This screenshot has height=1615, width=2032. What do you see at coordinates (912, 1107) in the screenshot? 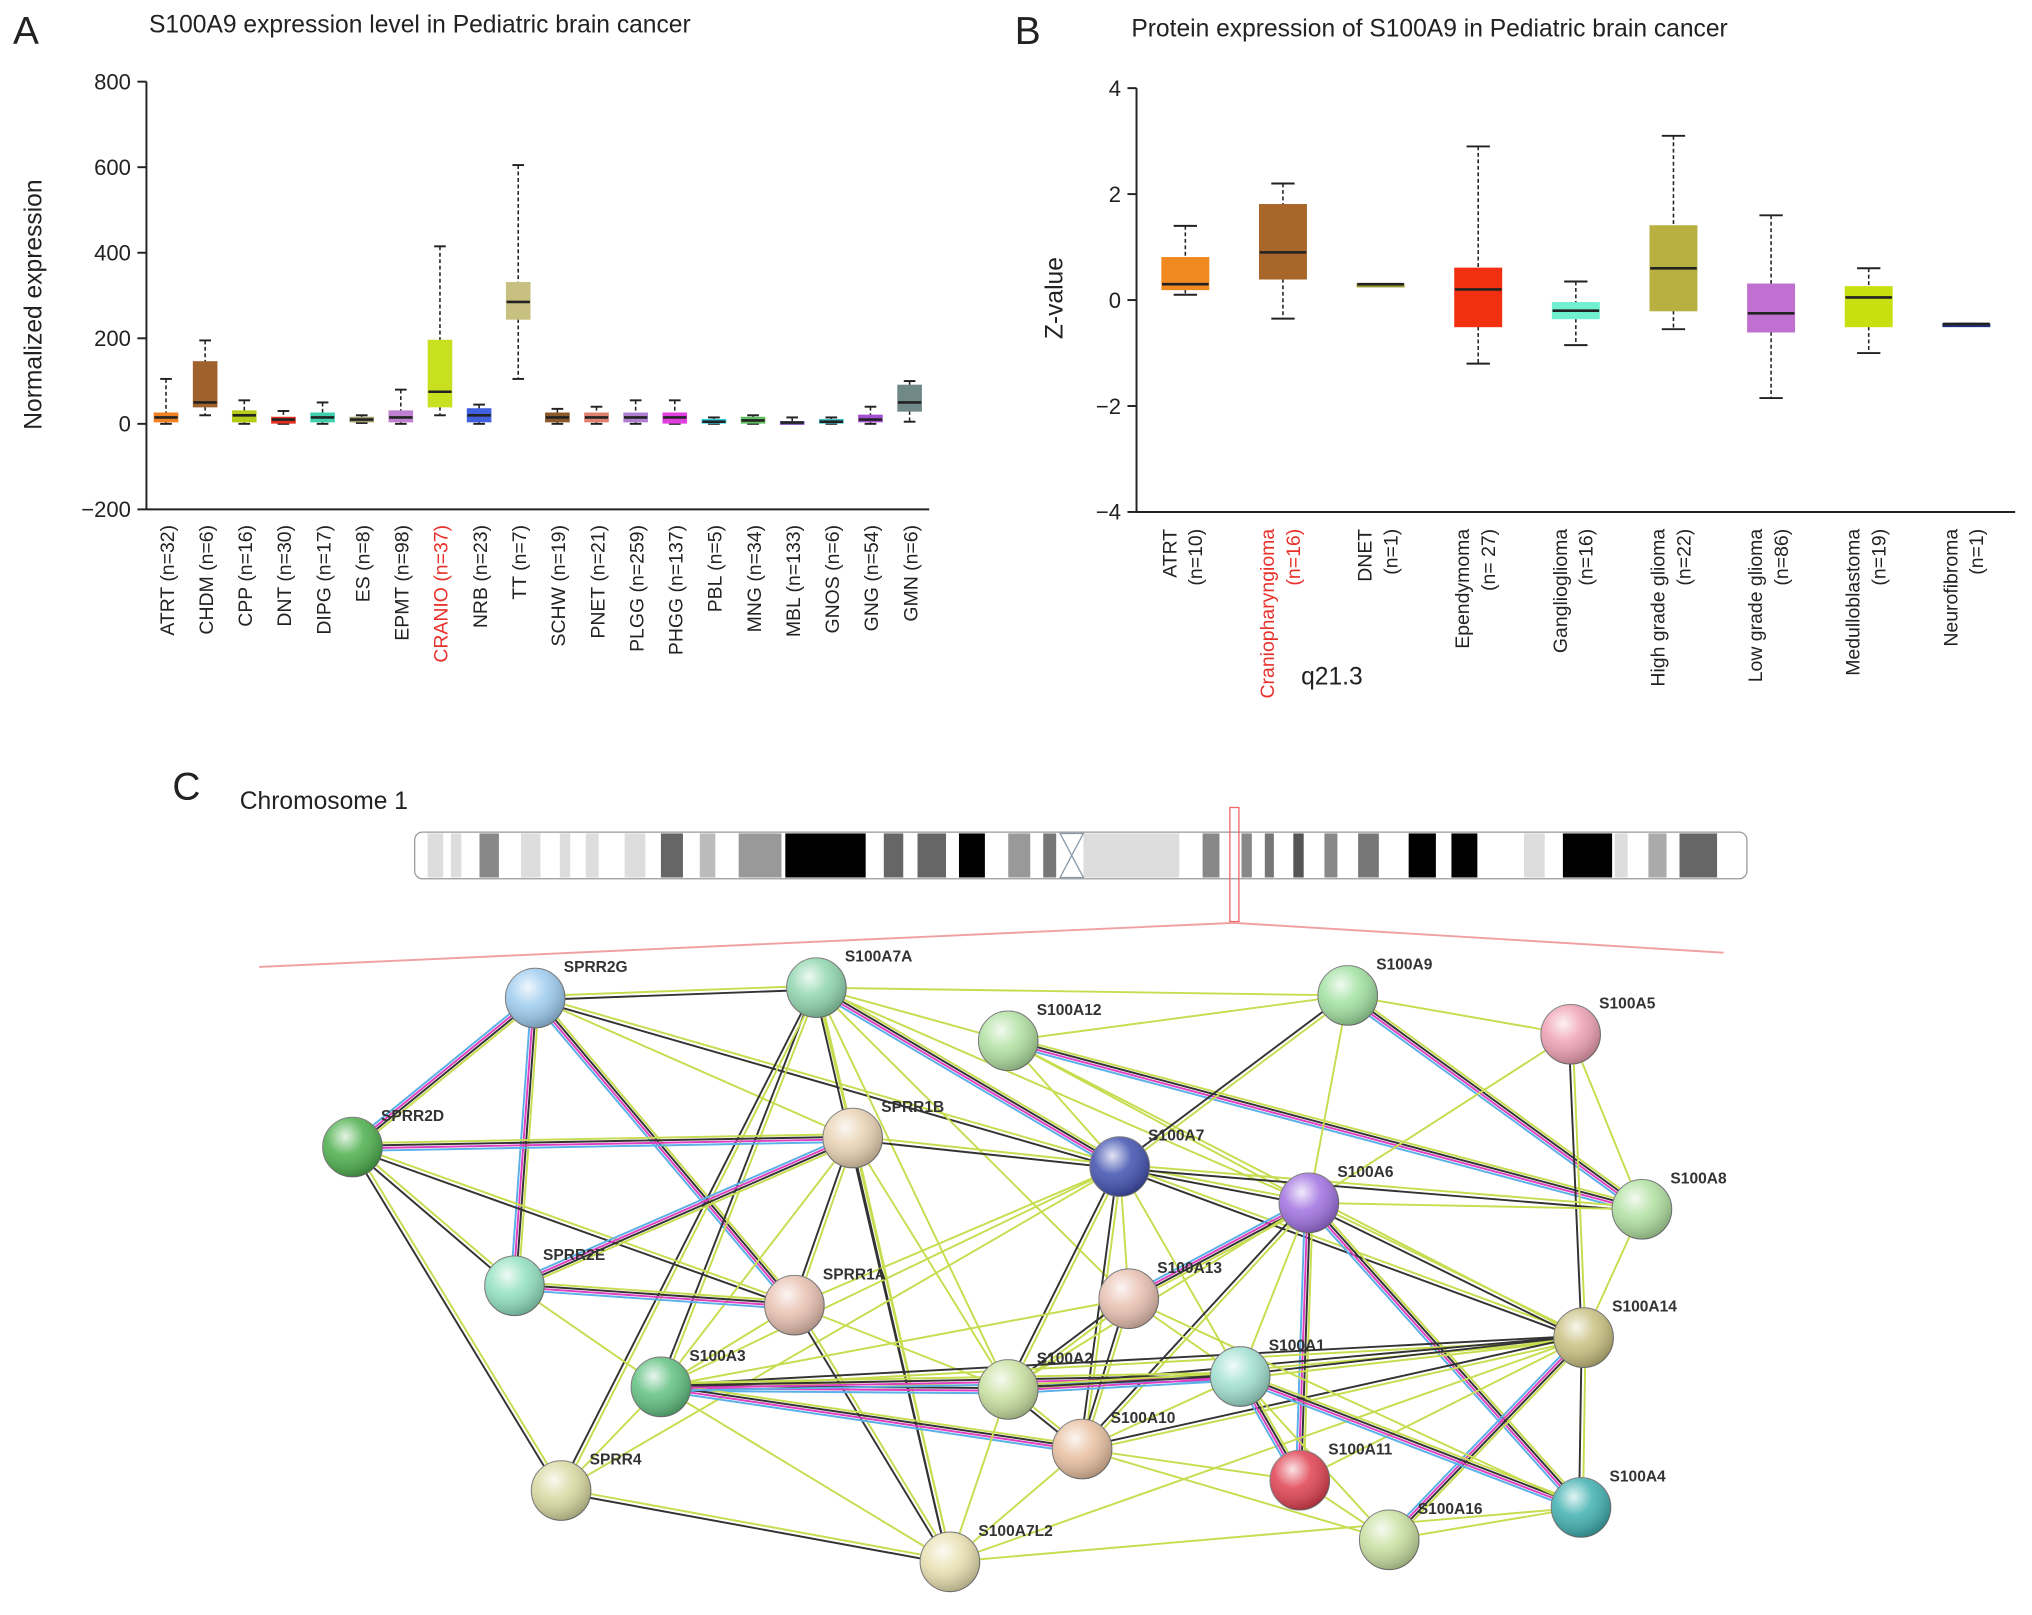
I see `node-label: SPRR1B` at bounding box center [912, 1107].